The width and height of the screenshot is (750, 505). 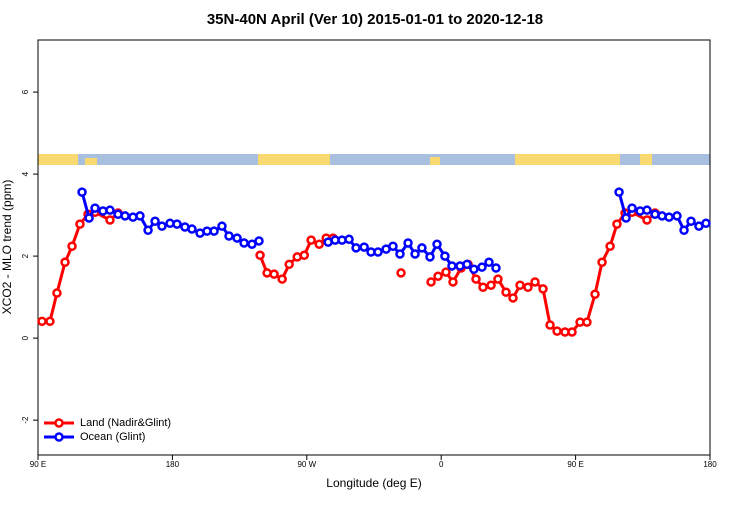 What do you see at coordinates (25, 91) in the screenshot?
I see `y-tick-label: 6` at bounding box center [25, 91].